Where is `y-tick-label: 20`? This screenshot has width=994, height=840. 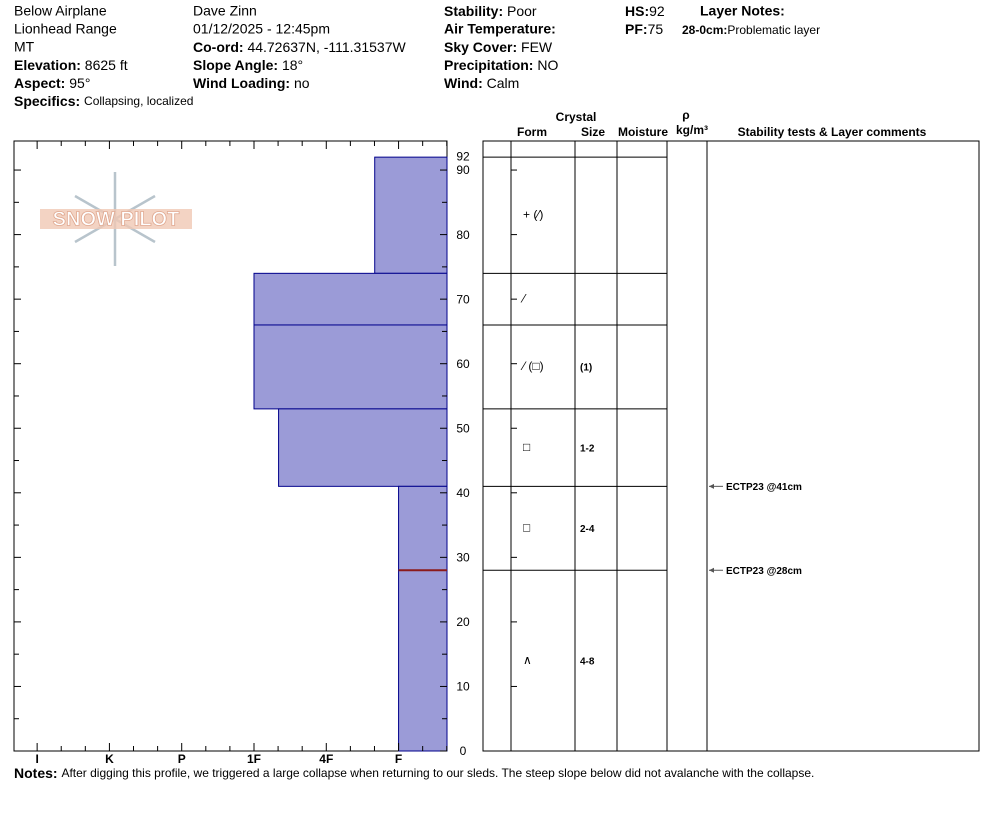
y-tick-label: 20 is located at coordinates (463, 622).